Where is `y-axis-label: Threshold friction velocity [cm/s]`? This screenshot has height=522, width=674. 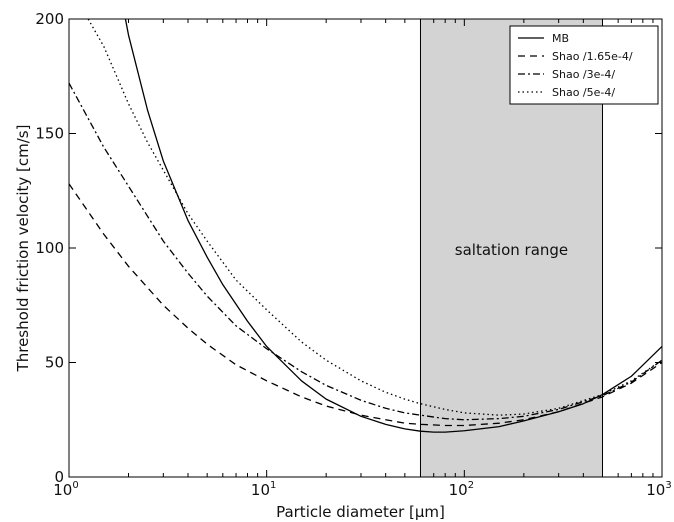
y-axis-label: Threshold friction velocity [cm/s] is located at coordinates (23, 249).